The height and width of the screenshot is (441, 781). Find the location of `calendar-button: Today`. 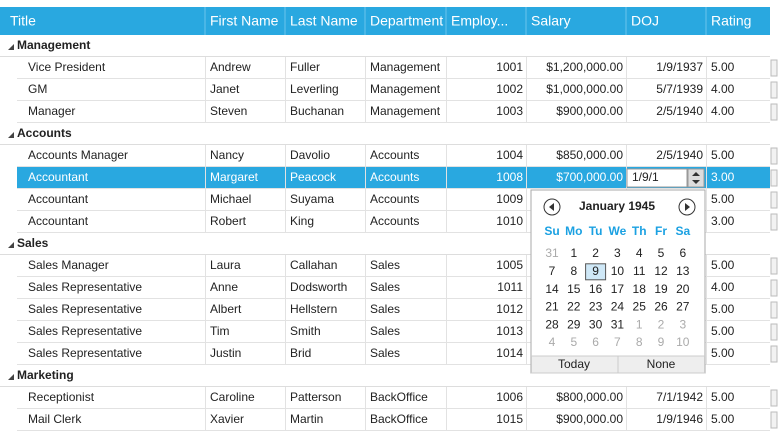

calendar-button: Today is located at coordinates (574, 364).